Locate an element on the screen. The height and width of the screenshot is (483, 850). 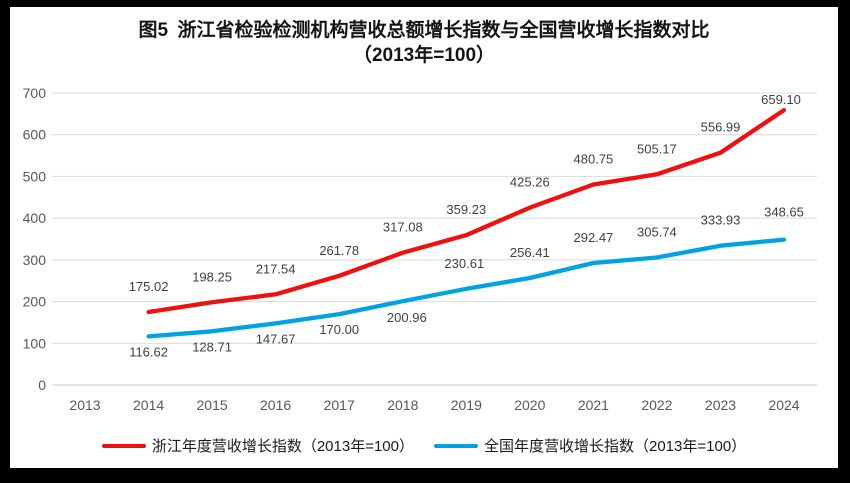
national-data-label: 348.65 is located at coordinates (784, 212).